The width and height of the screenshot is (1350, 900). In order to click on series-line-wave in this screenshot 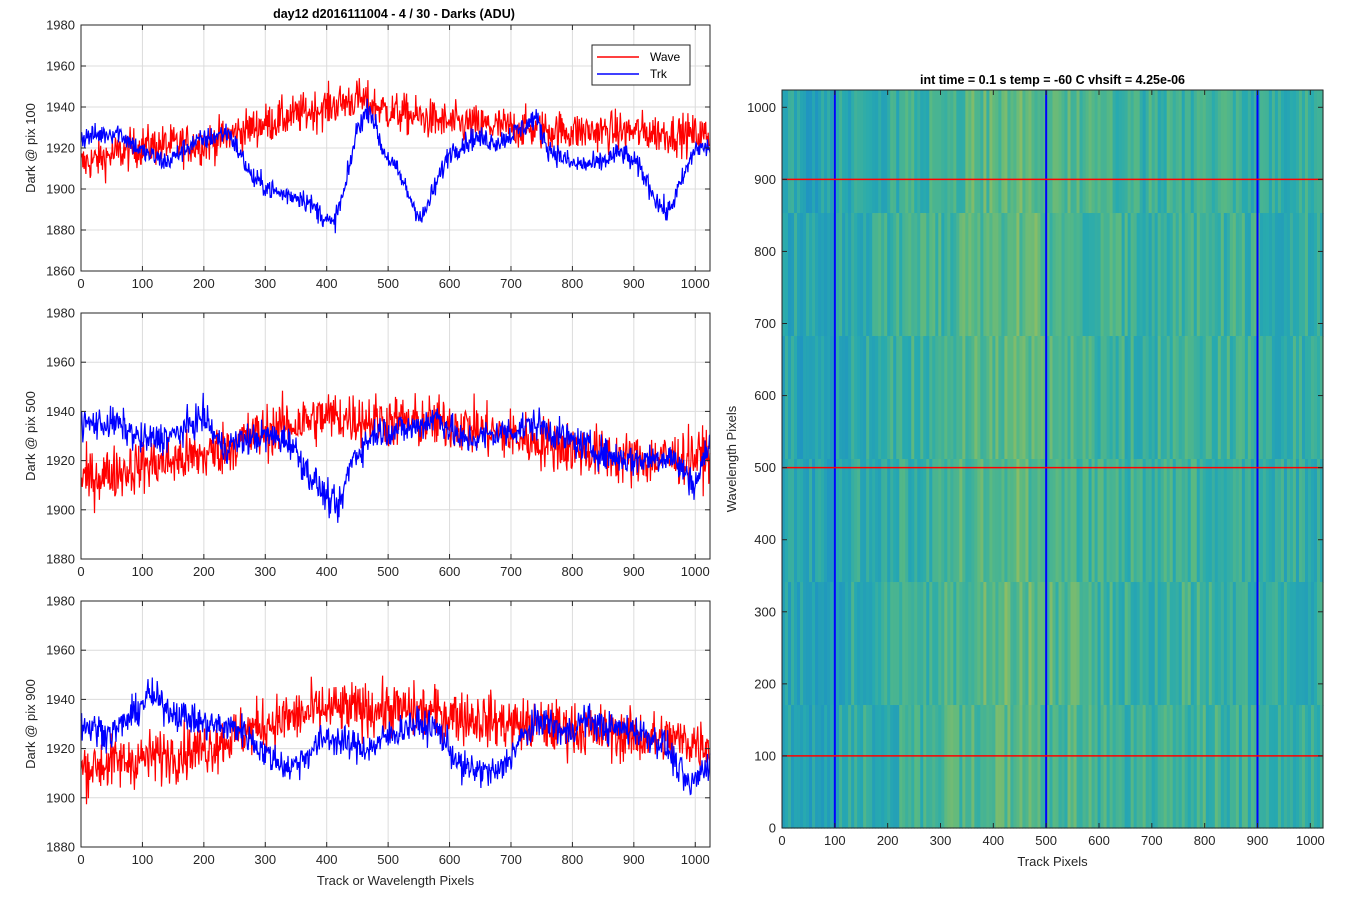, I will do `click(395, 740)`.